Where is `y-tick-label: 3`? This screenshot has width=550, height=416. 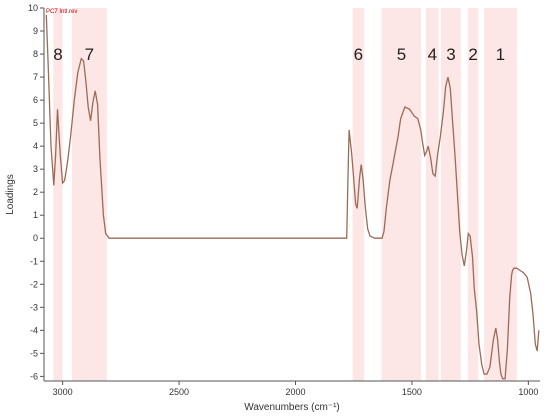
y-tick-label: 3 is located at coordinates (35, 169).